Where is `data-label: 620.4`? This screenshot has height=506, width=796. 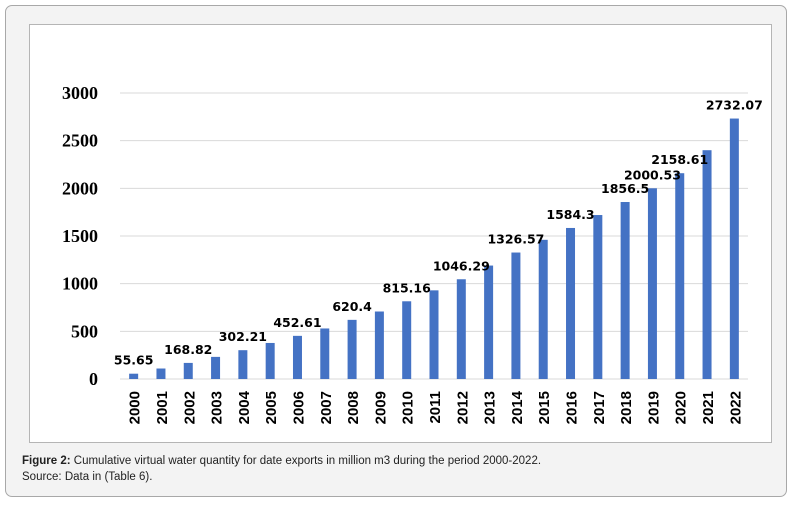
data-label: 620.4 is located at coordinates (352, 306).